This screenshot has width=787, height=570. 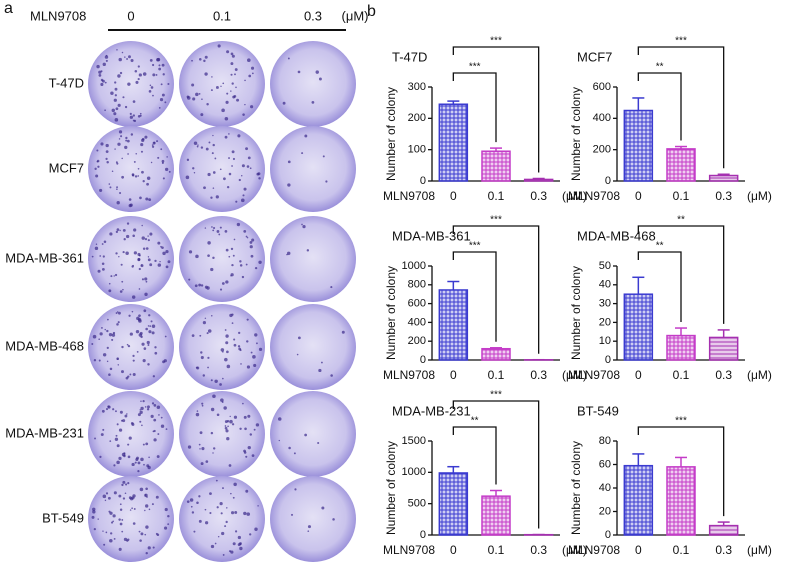 I want to click on y-tick-label: 600, so click(x=417, y=304).